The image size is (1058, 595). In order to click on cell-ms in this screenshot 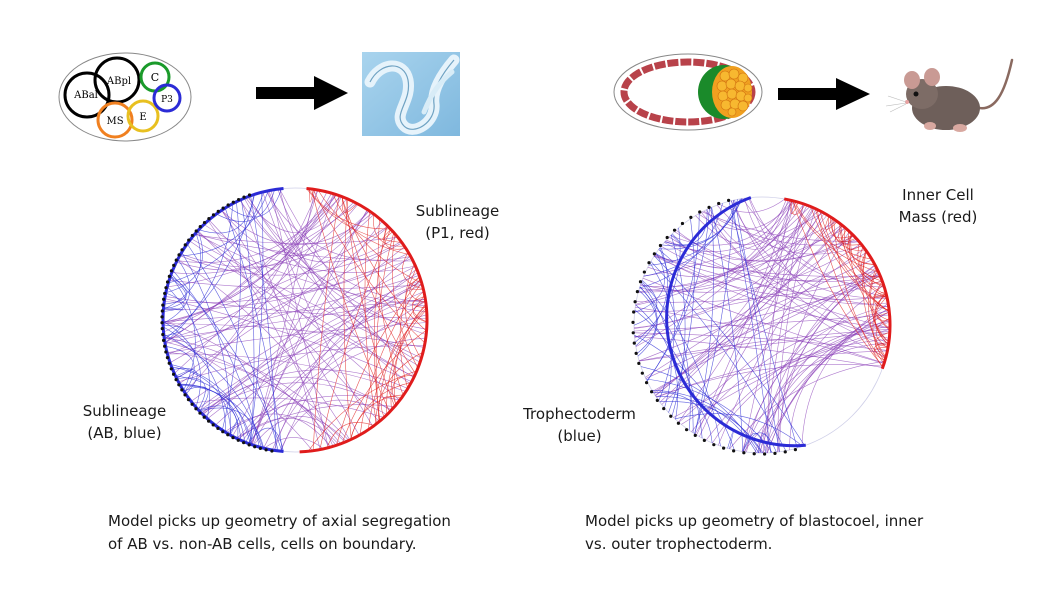, I will do `click(115, 120)`.